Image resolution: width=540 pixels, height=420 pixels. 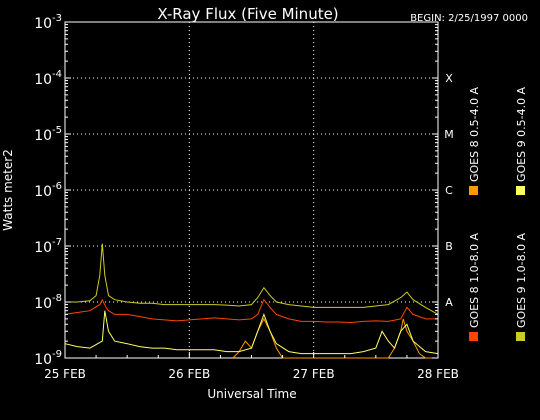 What do you see at coordinates (469, 18) in the screenshot?
I see `begin-label: BEGIN: 2/25/1997 0000` at bounding box center [469, 18].